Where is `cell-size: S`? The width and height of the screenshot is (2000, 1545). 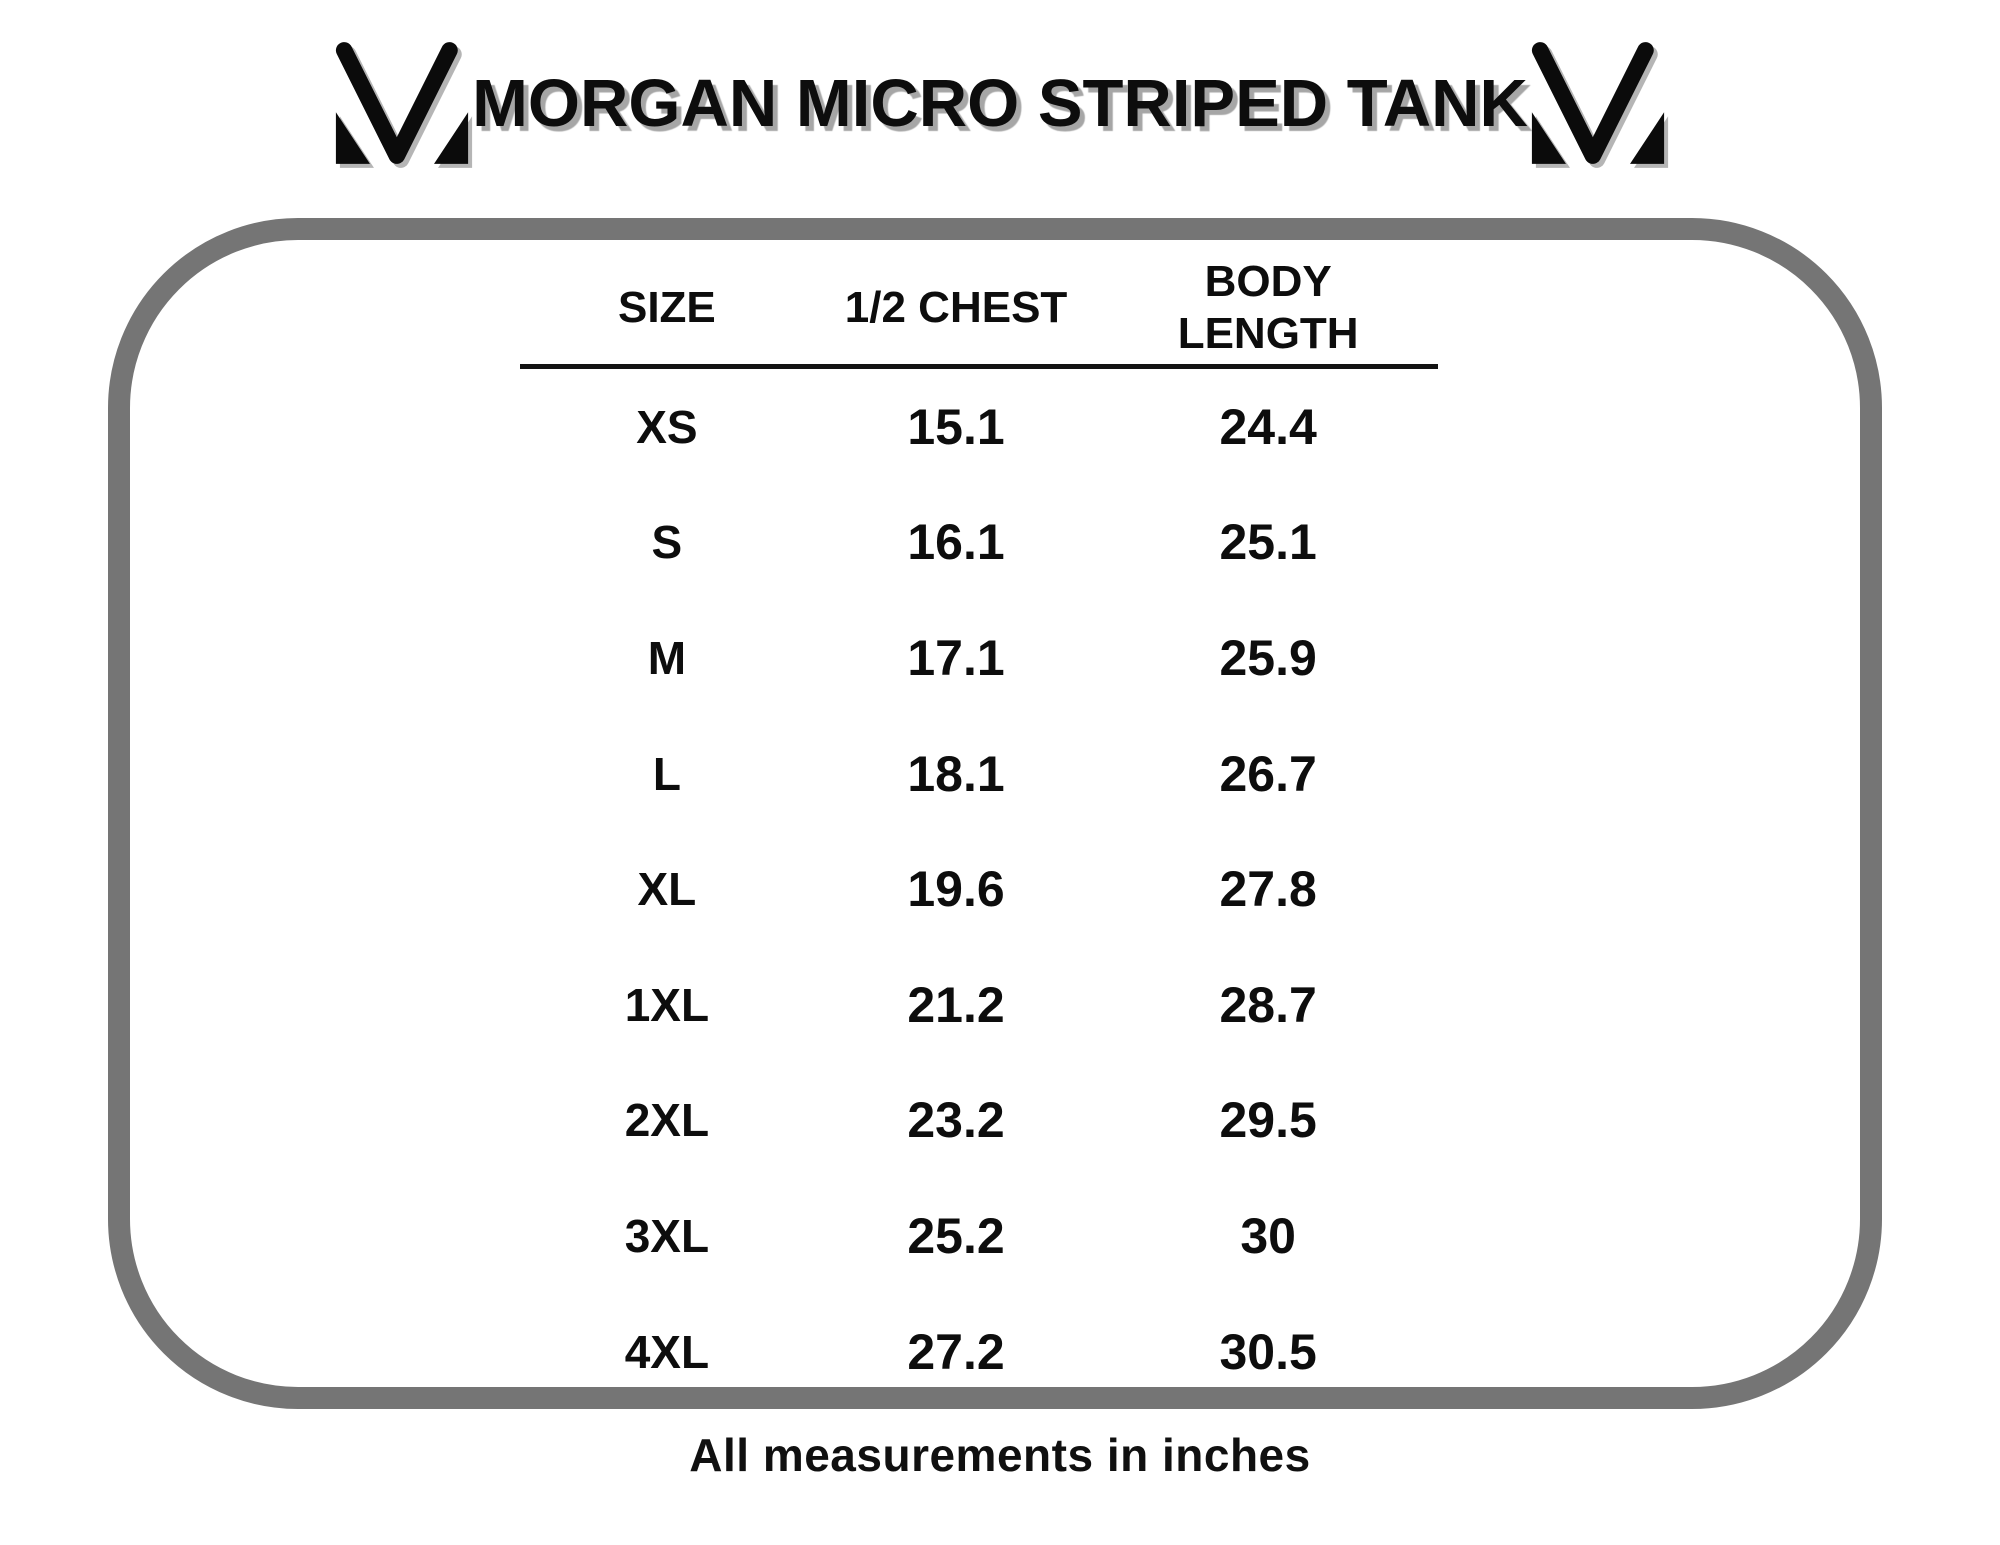
cell-size: S is located at coordinates (667, 542).